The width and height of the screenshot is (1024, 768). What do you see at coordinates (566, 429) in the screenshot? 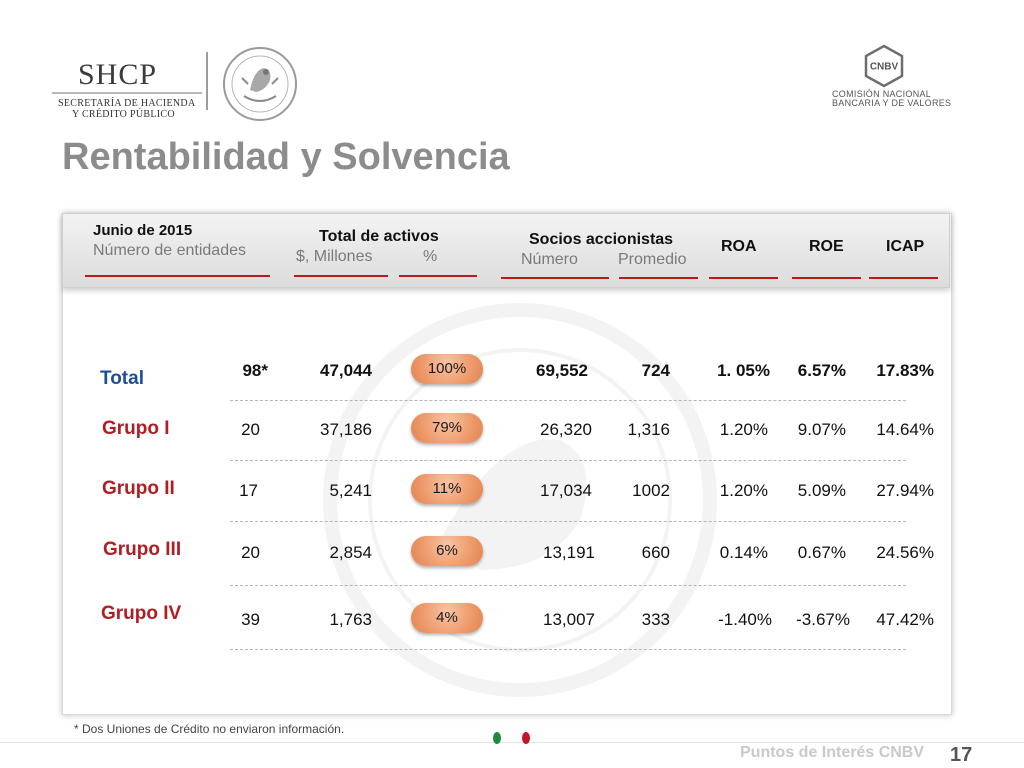
I see `cell-grupo-i-partners: 26,320` at bounding box center [566, 429].